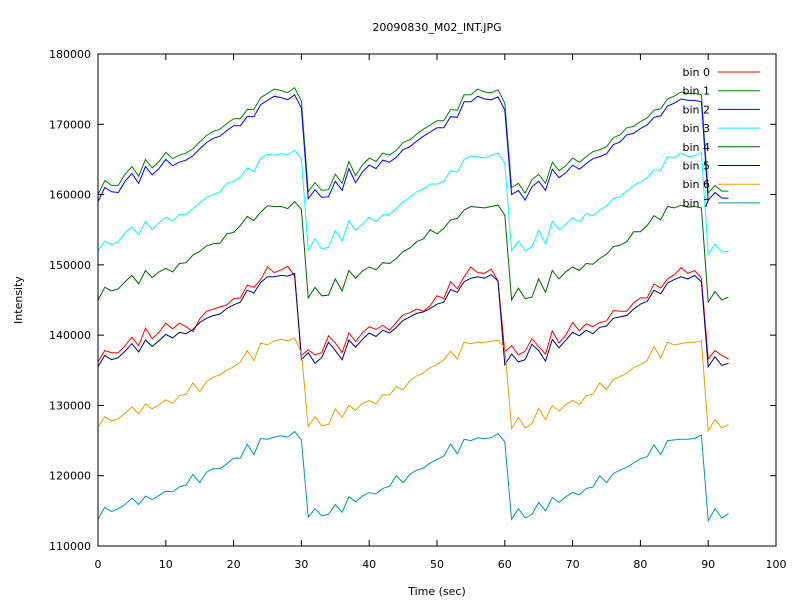 The height and width of the screenshot is (600, 800). I want to click on y-tick-label: 120000, so click(70, 476).